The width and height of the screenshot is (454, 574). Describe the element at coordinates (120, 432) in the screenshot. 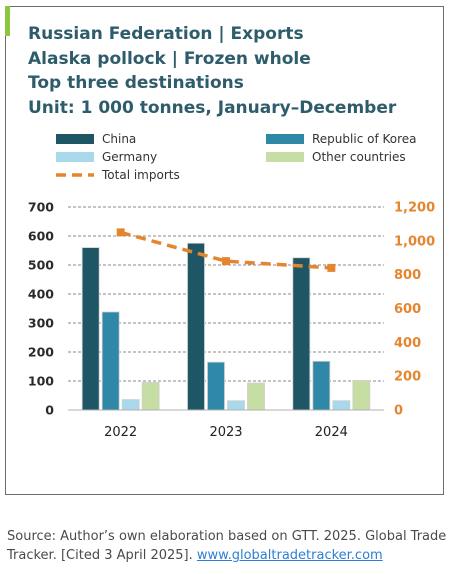

I see `x-tick-2022: 2022` at that location.